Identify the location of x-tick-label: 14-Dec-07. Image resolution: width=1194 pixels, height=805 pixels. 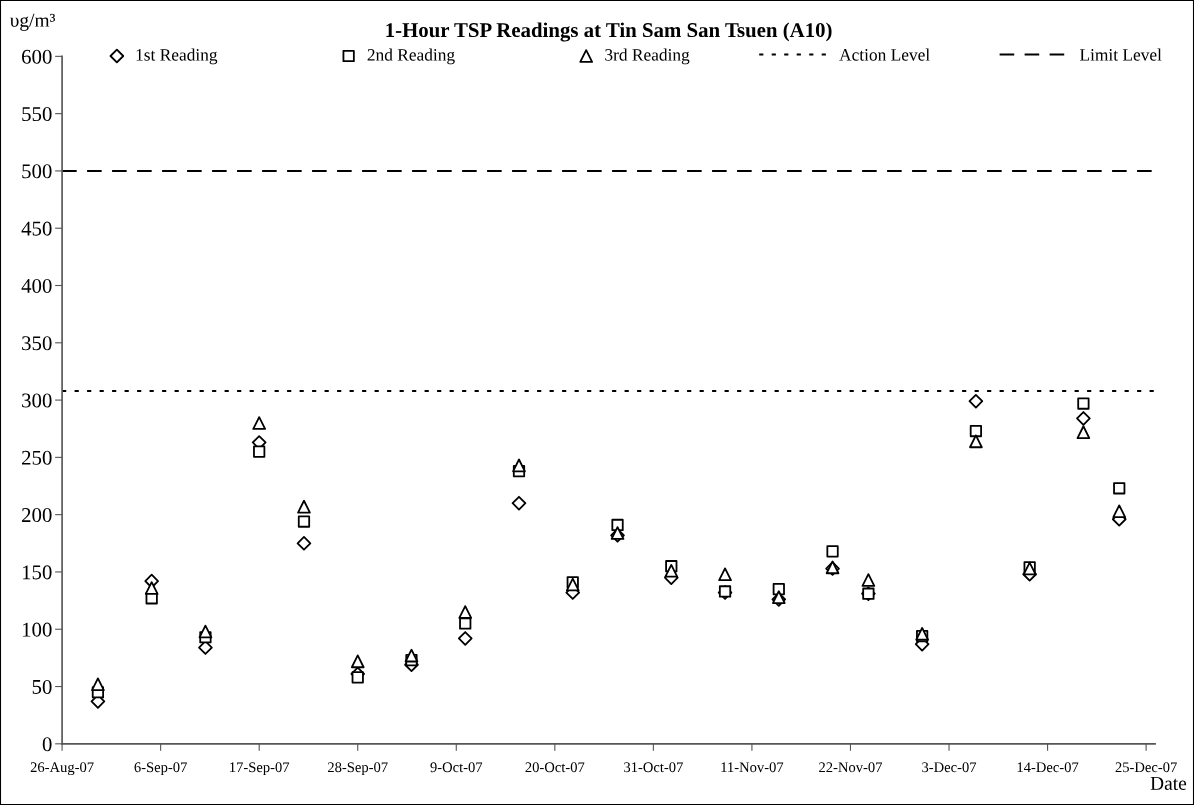
(1048, 767).